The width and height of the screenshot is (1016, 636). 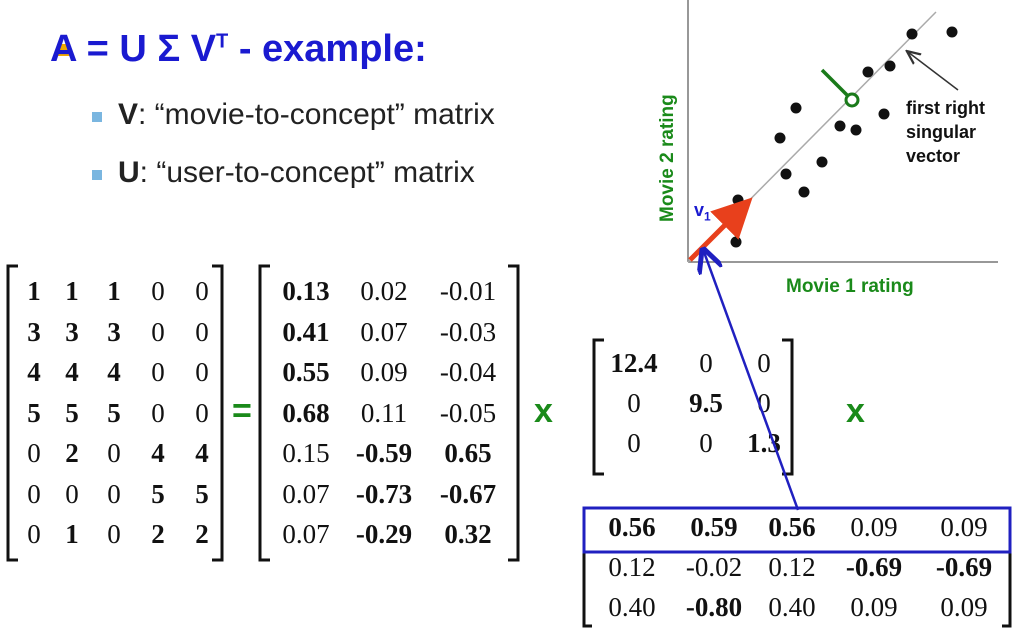 I want to click on vt-first-row-highlight, so click(x=797, y=530).